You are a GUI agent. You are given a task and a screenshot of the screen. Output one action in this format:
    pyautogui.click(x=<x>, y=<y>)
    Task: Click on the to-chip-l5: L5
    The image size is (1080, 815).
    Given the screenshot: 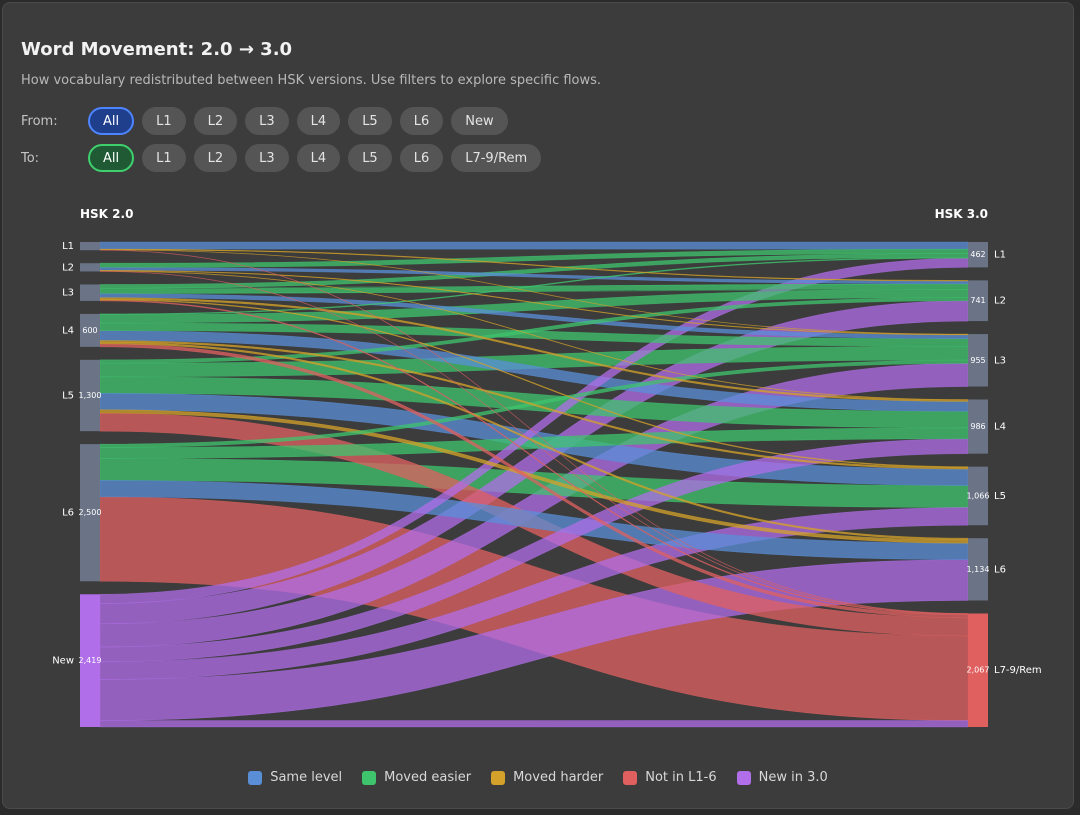 What is the action you would take?
    pyautogui.click(x=370, y=158)
    